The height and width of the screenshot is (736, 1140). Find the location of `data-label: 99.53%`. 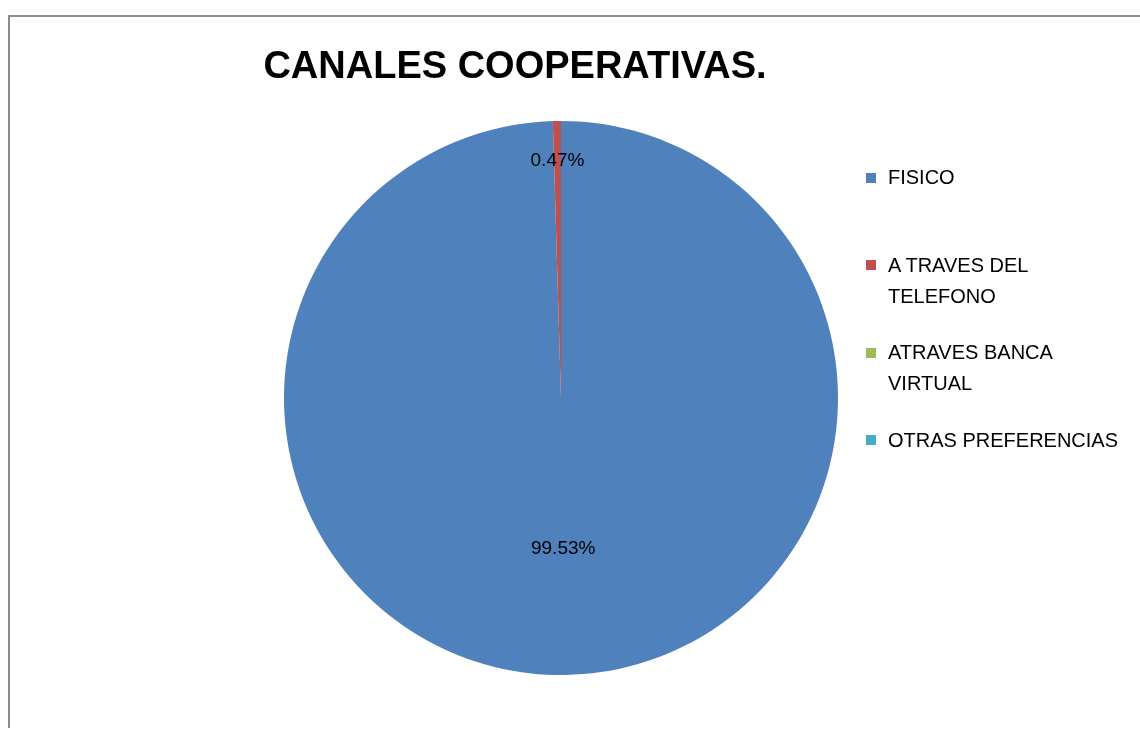

data-label: 99.53% is located at coordinates (563, 548).